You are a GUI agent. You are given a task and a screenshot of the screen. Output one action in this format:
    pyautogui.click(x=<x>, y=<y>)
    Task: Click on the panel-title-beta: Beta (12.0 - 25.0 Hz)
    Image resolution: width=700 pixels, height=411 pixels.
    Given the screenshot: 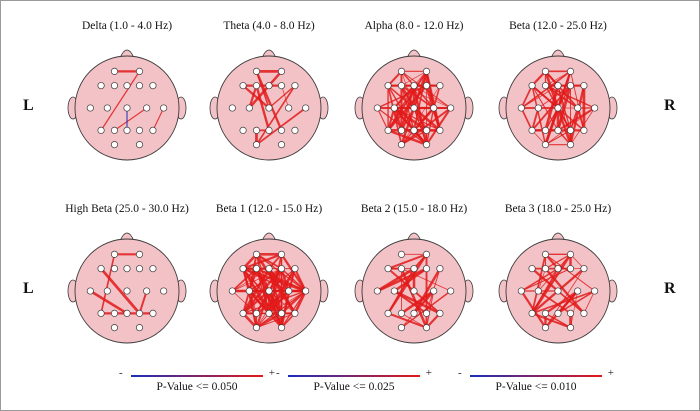 What is the action you would take?
    pyautogui.click(x=558, y=26)
    